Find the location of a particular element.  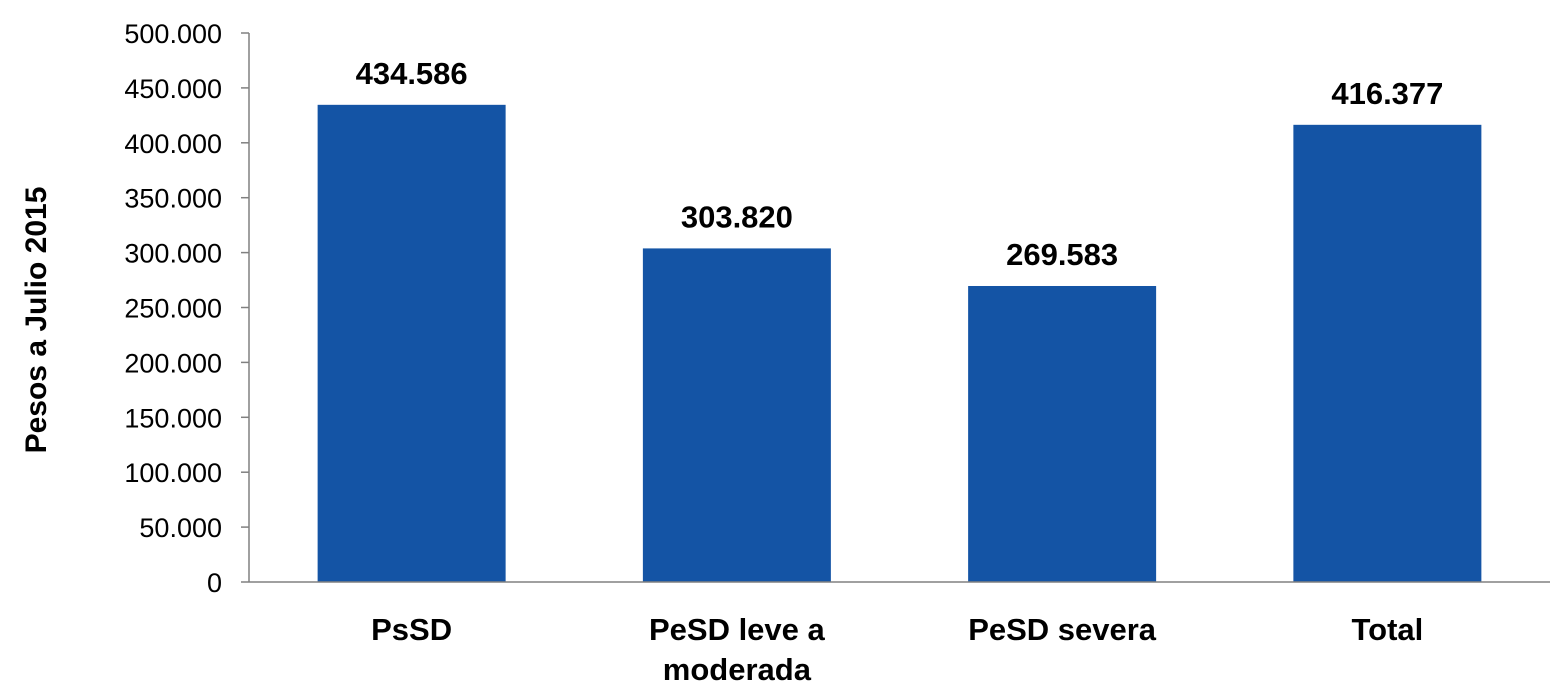

x-tick-label: Total is located at coordinates (1388, 629).